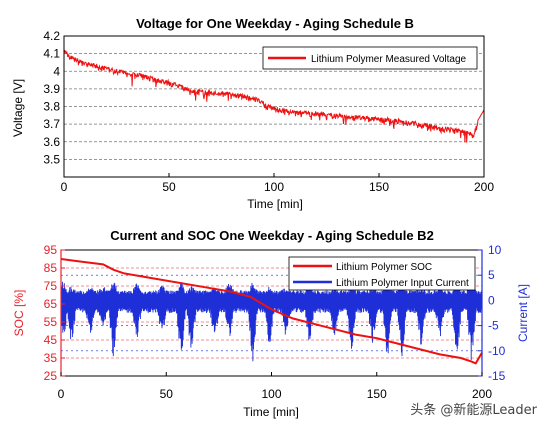  I want to click on voltage-x-ticks: 0 50 100 150 200, so click(277, 183).